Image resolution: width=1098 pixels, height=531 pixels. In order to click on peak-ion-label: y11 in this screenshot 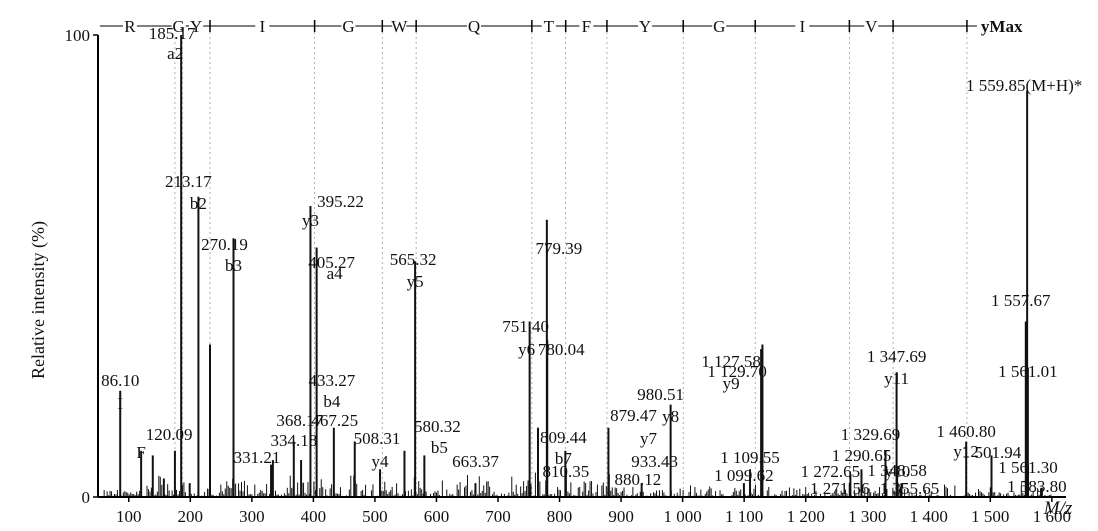, I will do `click(896, 378)`.